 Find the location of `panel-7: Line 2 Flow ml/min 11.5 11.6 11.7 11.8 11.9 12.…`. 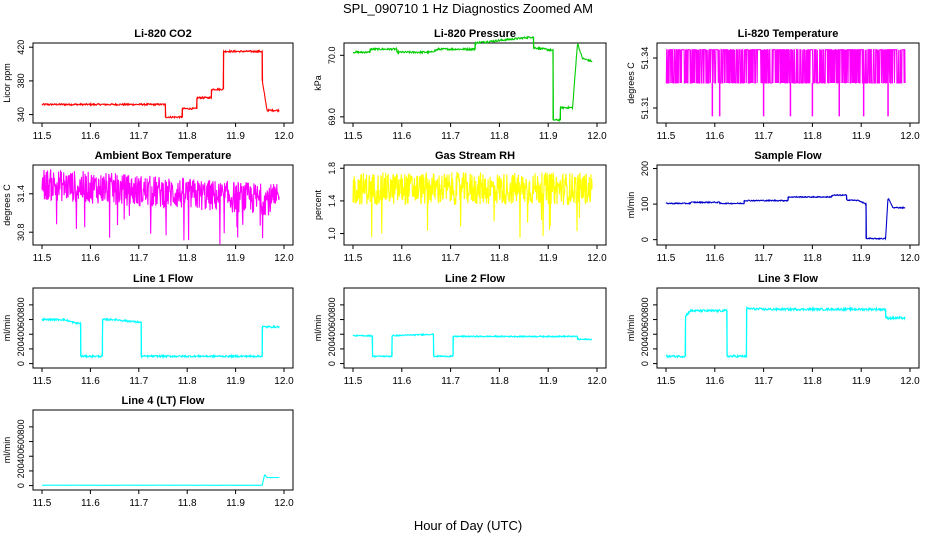

panel-7: Line 2 Flow ml/min 11.5 11.6 11.7 11.8 11.9 12.… is located at coordinates (460, 330).